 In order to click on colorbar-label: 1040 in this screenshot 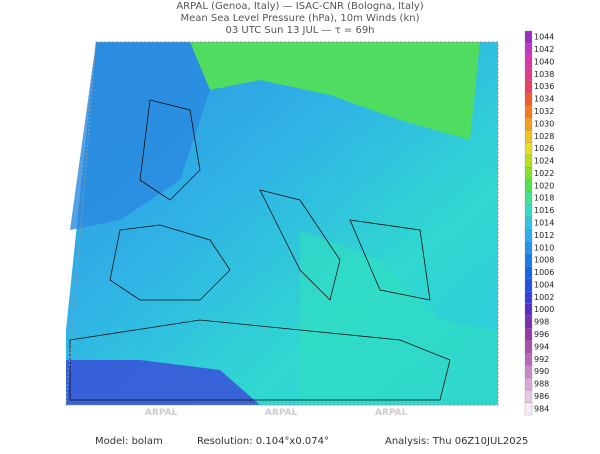, I will do `click(544, 61)`.